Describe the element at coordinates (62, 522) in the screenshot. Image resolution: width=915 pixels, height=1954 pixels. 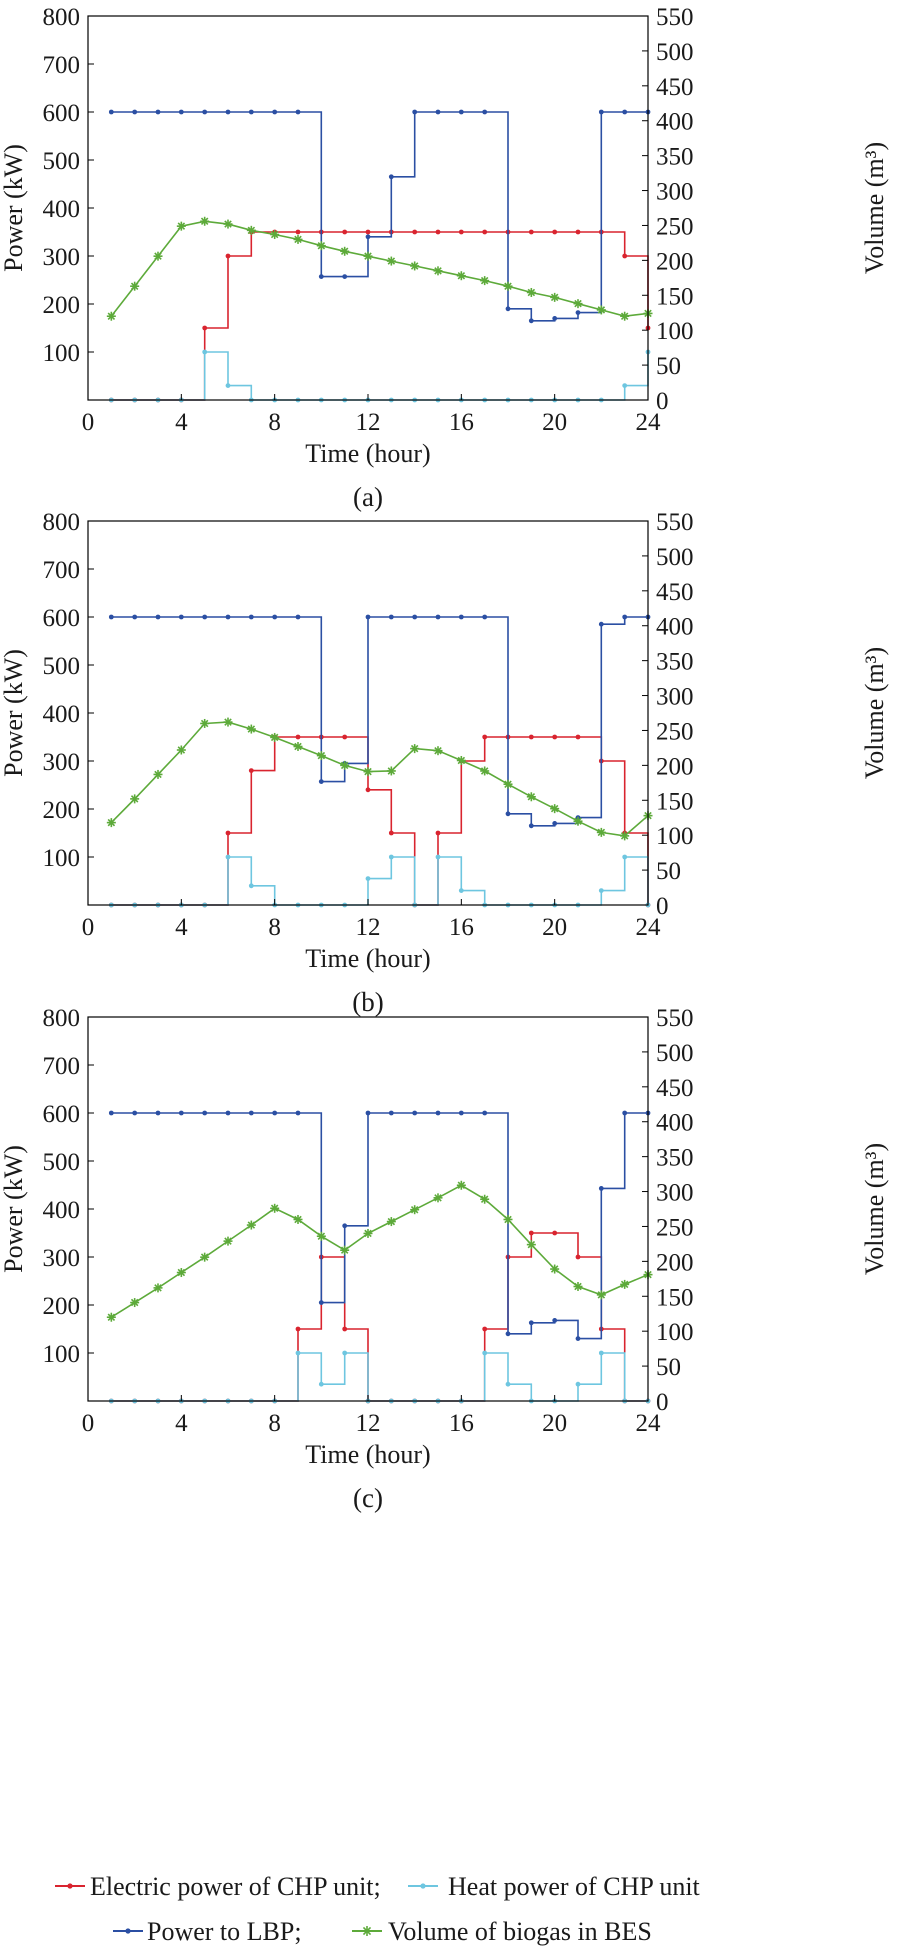
I see `panel-b-y-tick-label: 800` at that location.